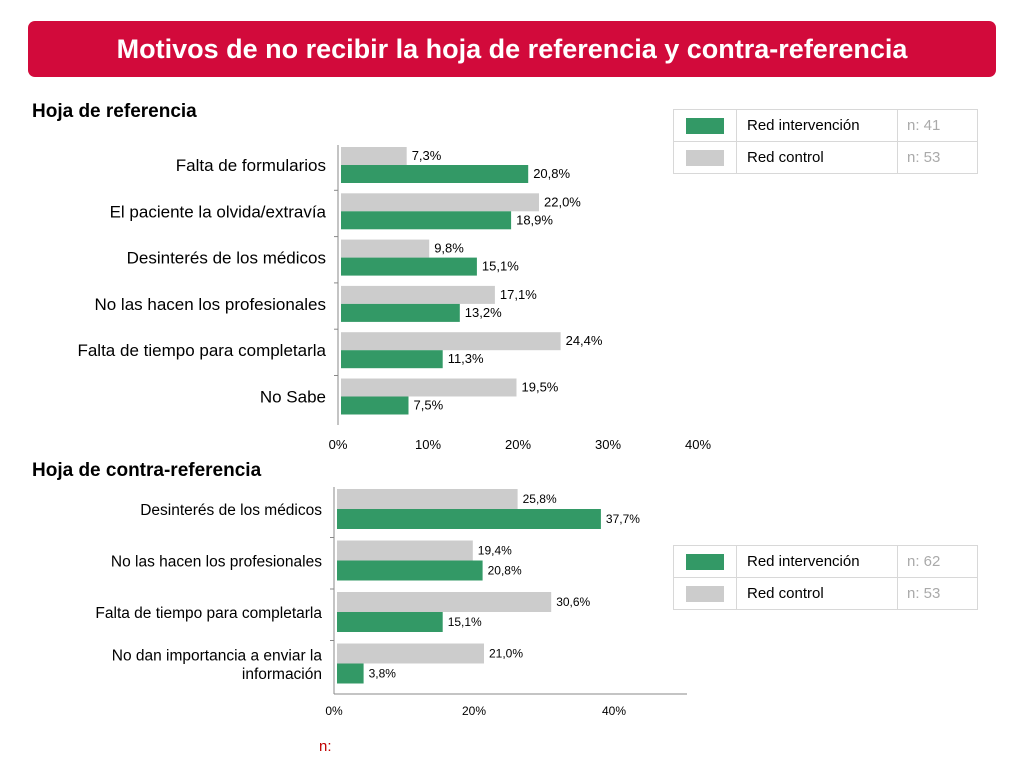  I want to click on legend-top: Red intervención n: 41 Red control n: 53, so click(825, 141).